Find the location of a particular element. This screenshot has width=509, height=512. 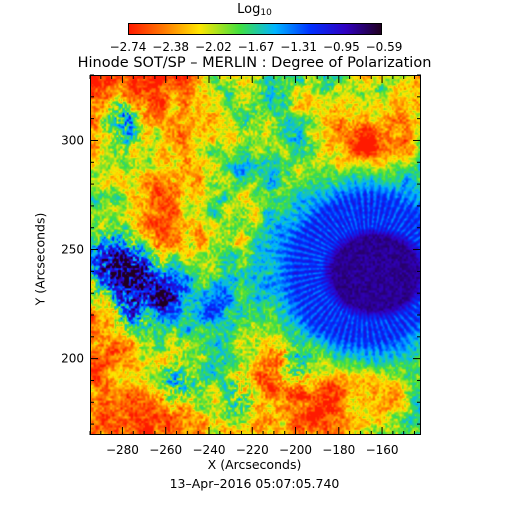

y-tick-label: 300 is located at coordinates (72, 140).